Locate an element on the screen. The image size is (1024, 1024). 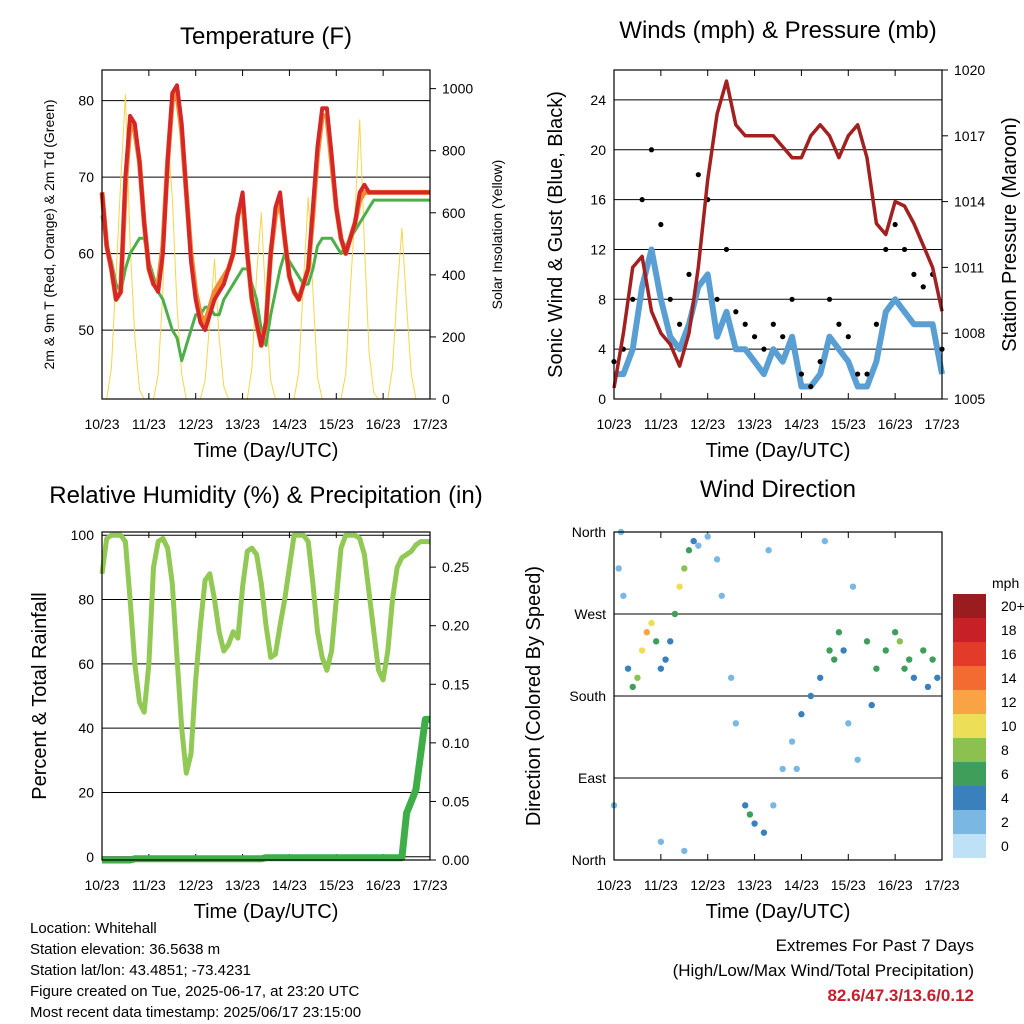
chart-title: Winds (mph) & Pressure (mb) is located at coordinates (777, 30).